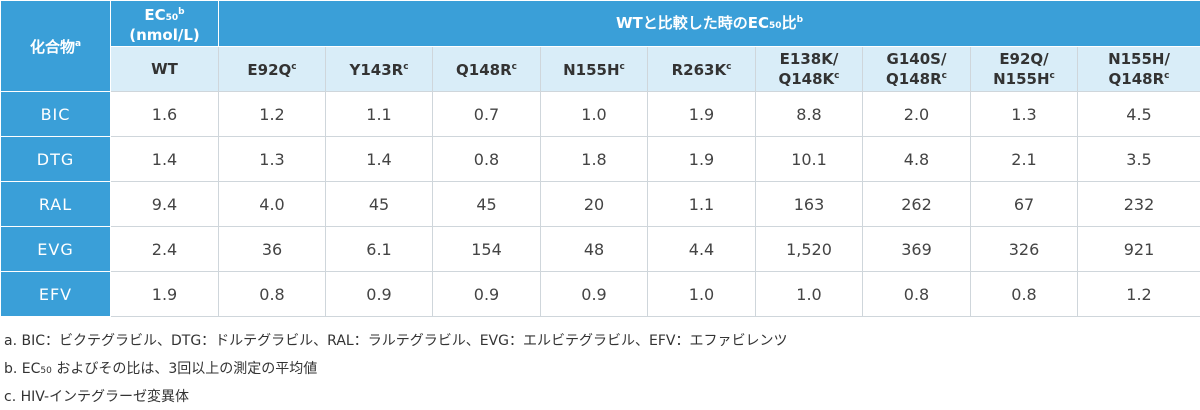  I want to click on ec50-header: EC50b (nmol/L), so click(164, 23).